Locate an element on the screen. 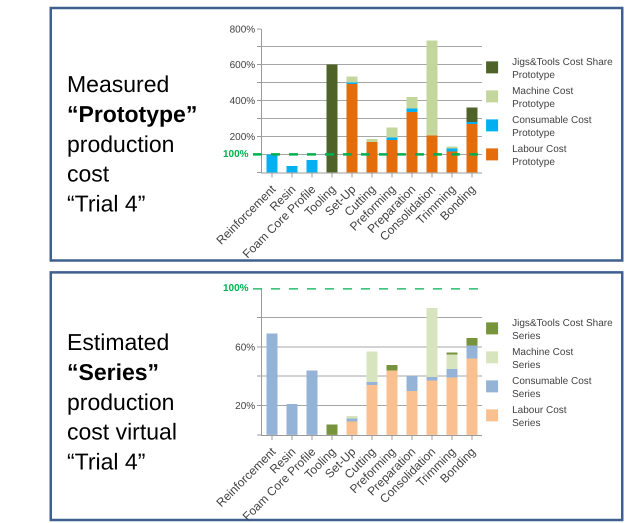 This screenshot has width=625, height=523. legend-label: Consumable Cost Prototype is located at coordinates (552, 126).